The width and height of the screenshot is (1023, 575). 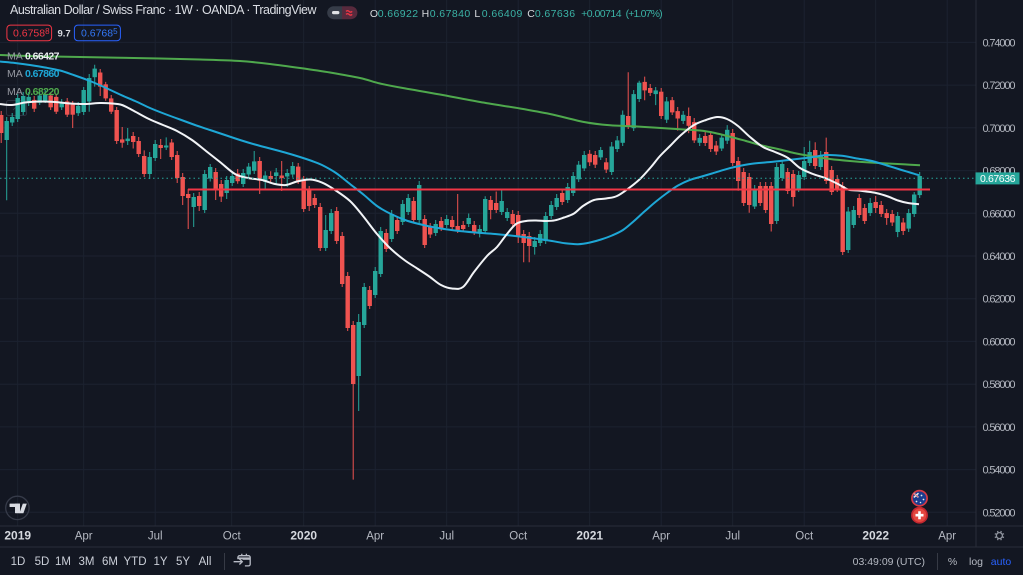 I want to click on svg-text: +0.00714, so click(x=601, y=14).